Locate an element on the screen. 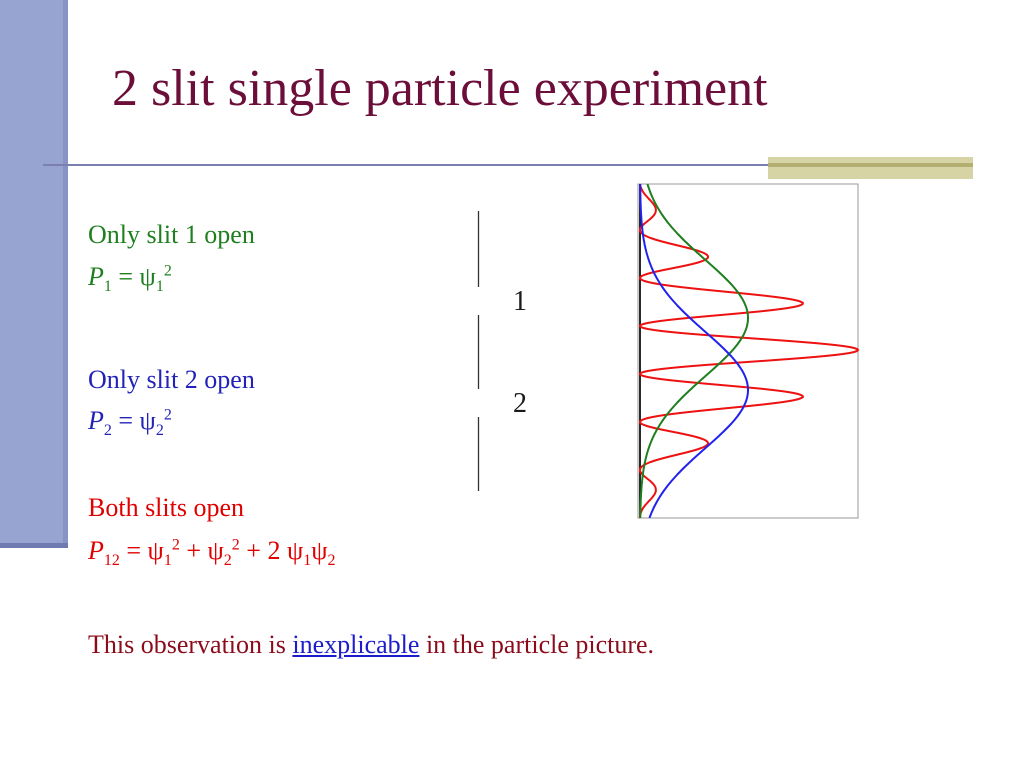  interference-curve is located at coordinates (749, 350).